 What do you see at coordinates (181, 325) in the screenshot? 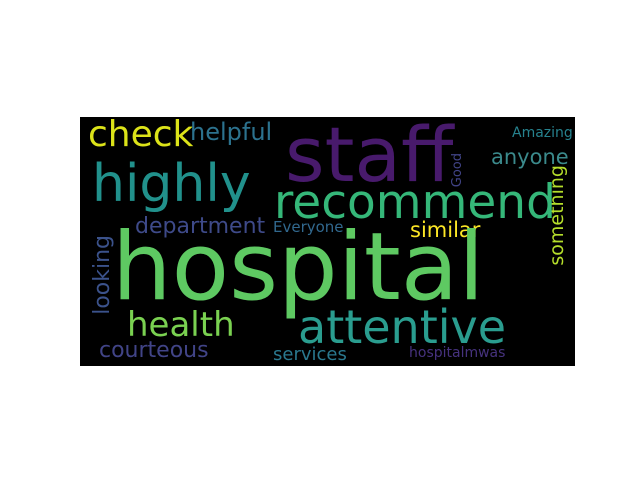
I see `word-health: health` at bounding box center [181, 325].